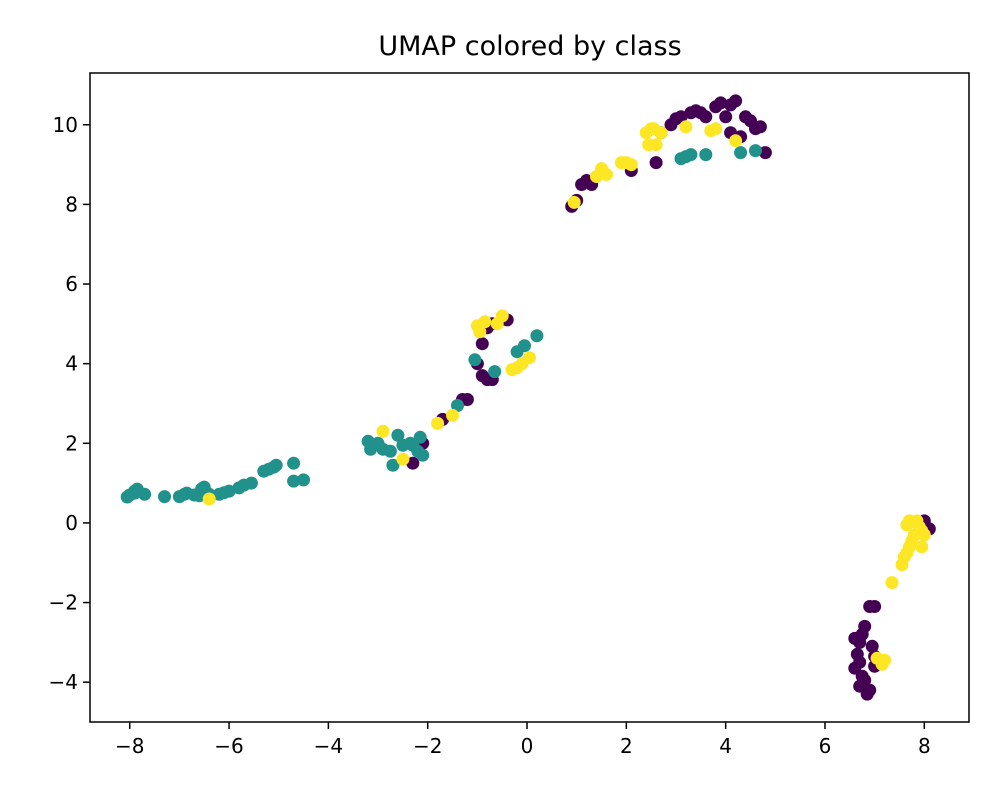  What do you see at coordinates (71, 204) in the screenshot?
I see `y-tick-label: 8` at bounding box center [71, 204].